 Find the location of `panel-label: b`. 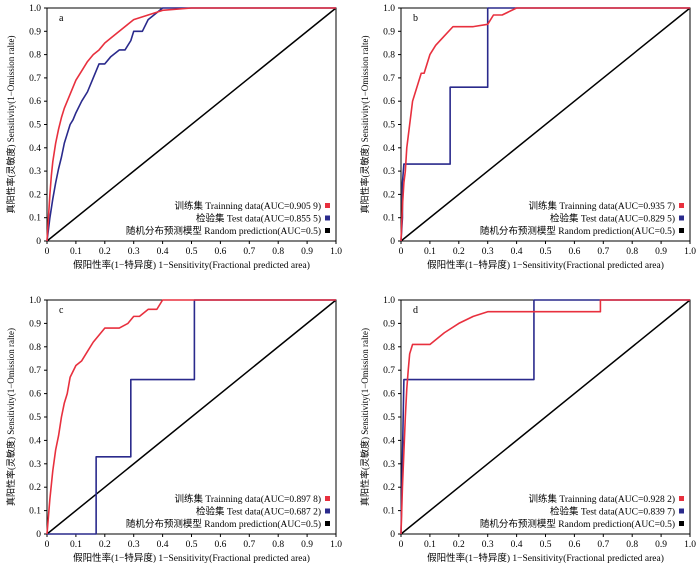

panel-label: b is located at coordinates (415, 18).